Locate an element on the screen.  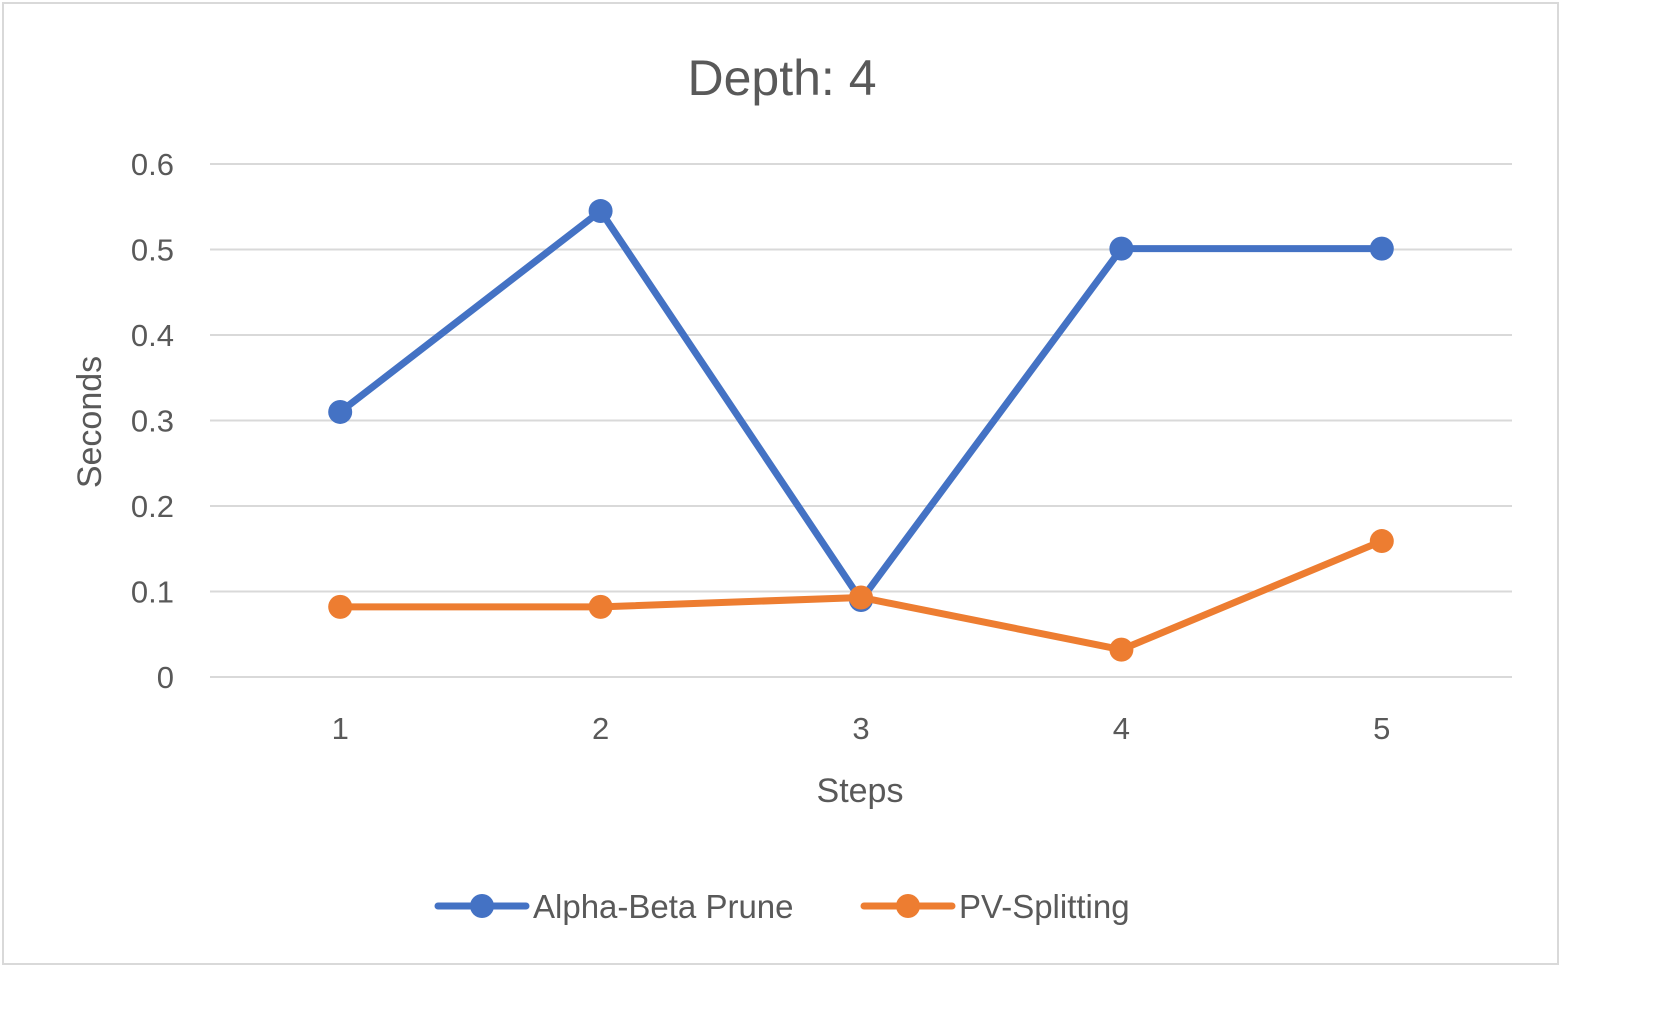
legend: Alpha-Beta Prune PV-Splitting is located at coordinates (782, 906).